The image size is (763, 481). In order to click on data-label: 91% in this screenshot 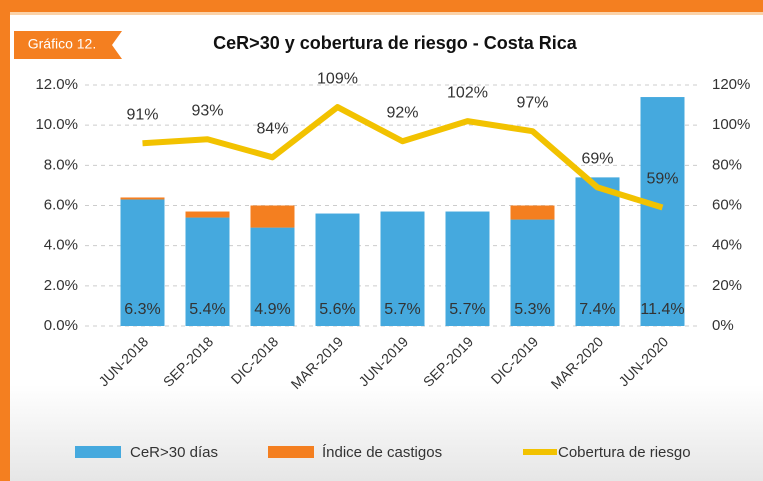, I will do `click(142, 114)`.